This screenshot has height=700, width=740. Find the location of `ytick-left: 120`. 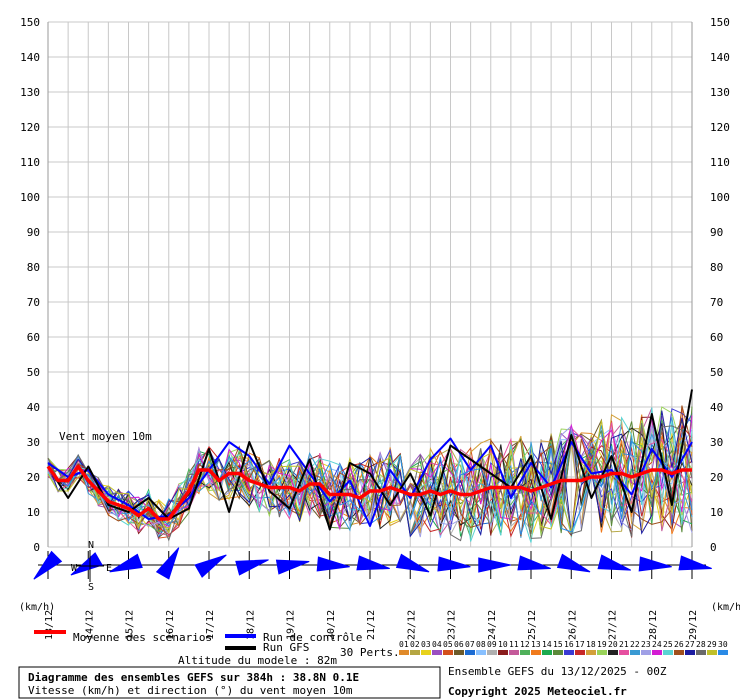

ytick-left: 120 is located at coordinates (30, 127).